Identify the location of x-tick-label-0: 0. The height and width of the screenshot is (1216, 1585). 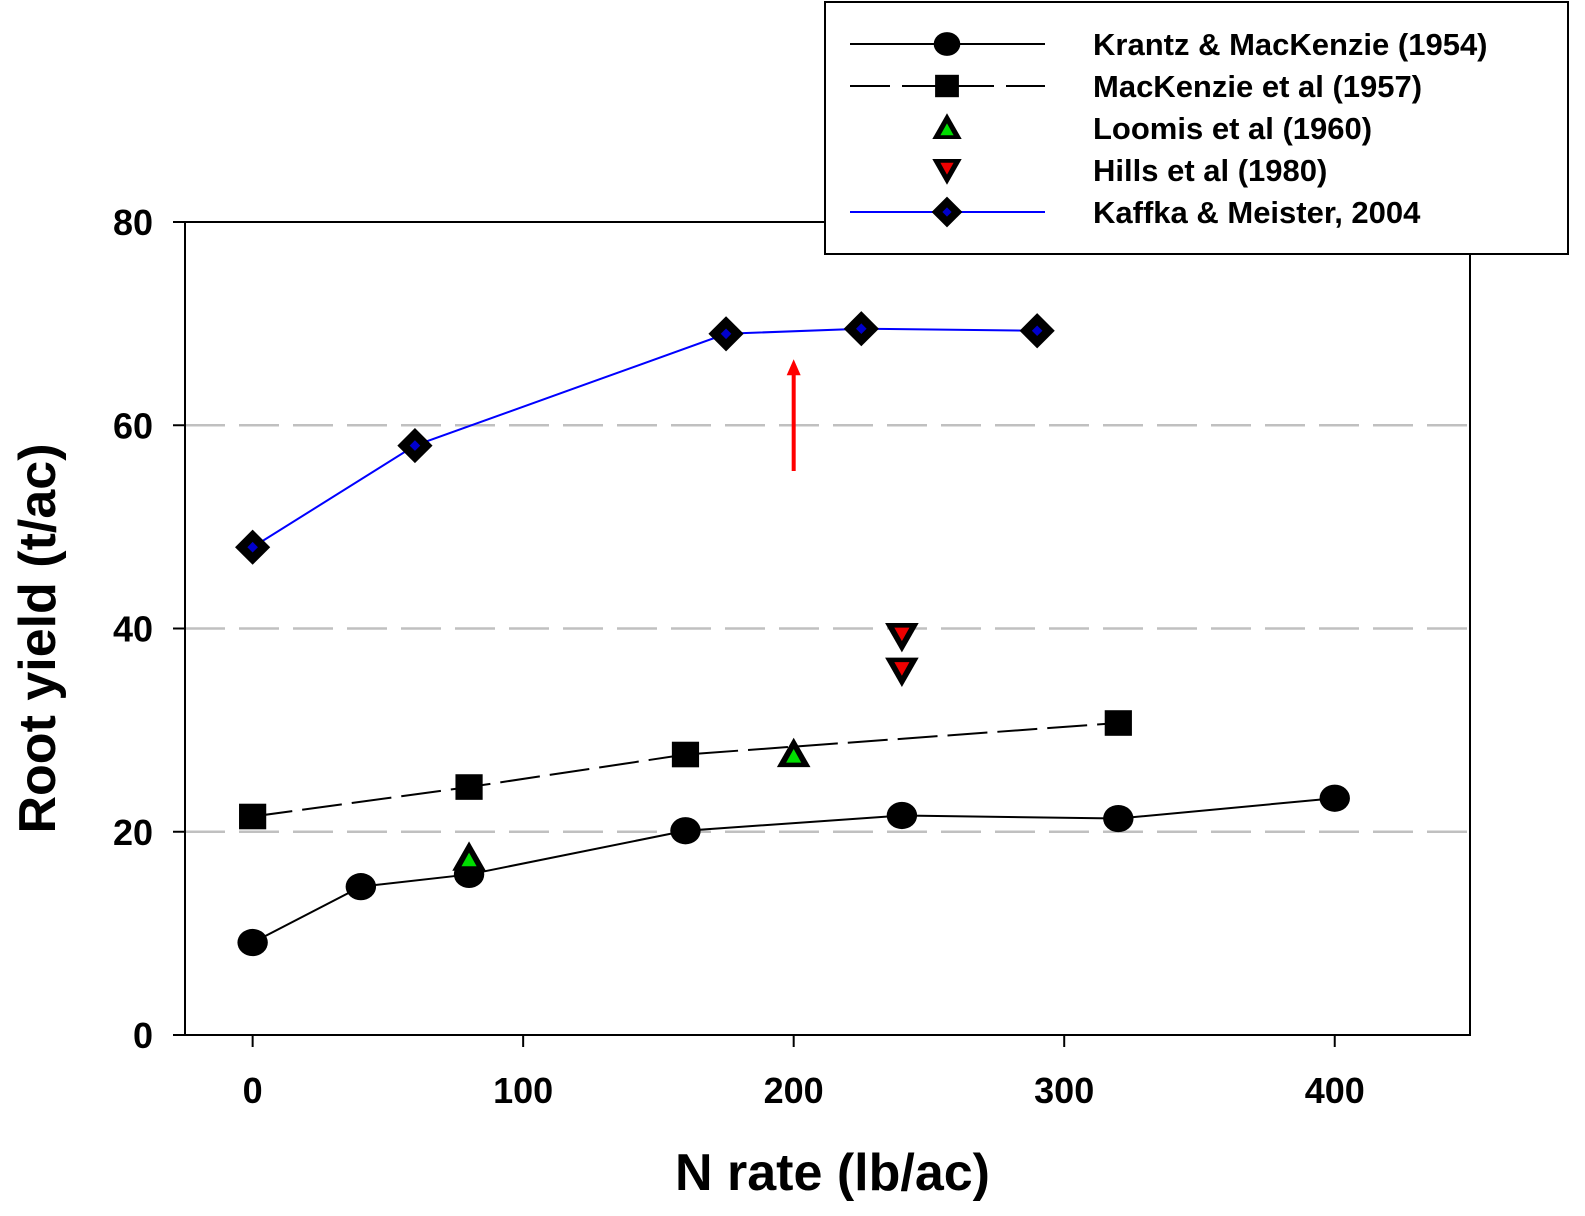
(253, 1090).